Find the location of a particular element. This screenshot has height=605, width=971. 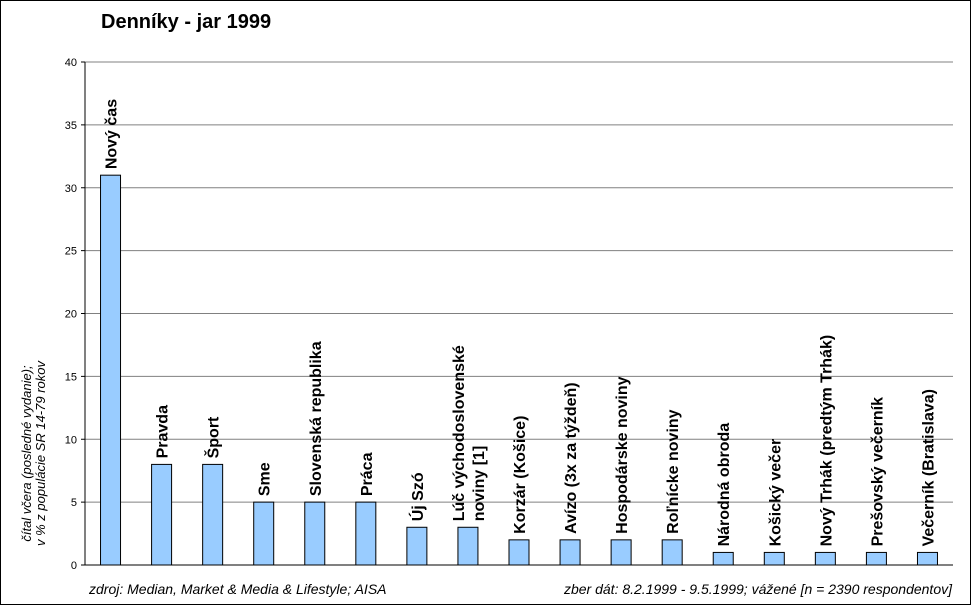

bar-label: Národná obroda is located at coordinates (724, 485).